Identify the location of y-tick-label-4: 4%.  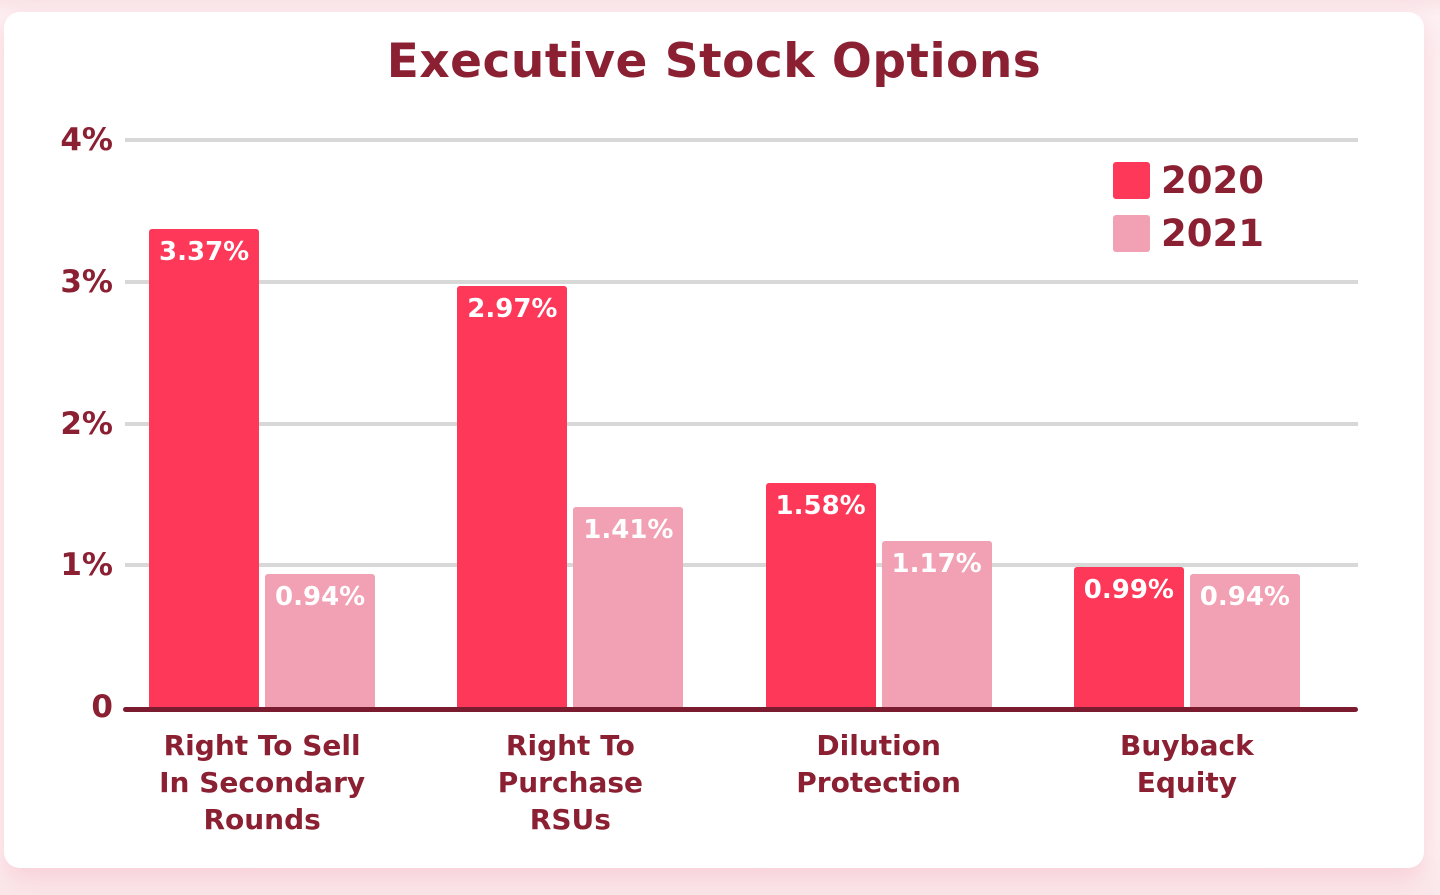
(86, 140).